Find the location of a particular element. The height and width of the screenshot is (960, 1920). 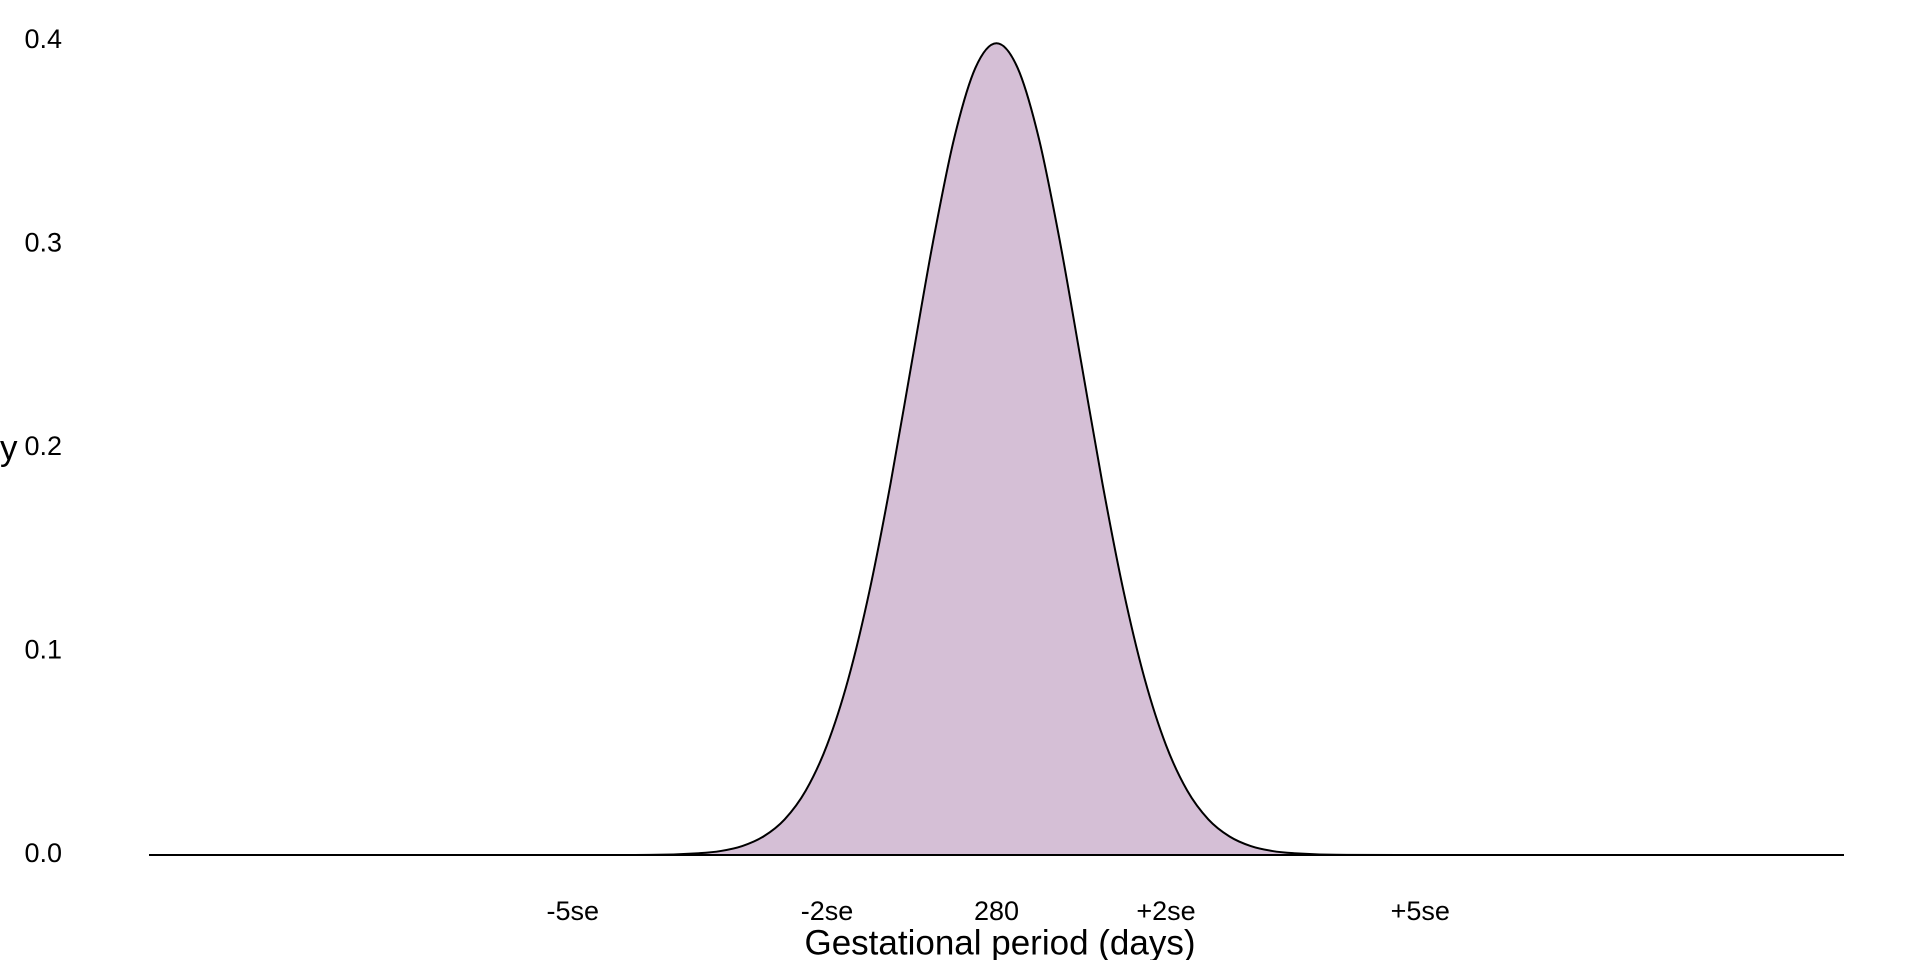

x-axis-title: Gestational period (days) is located at coordinates (999, 941).